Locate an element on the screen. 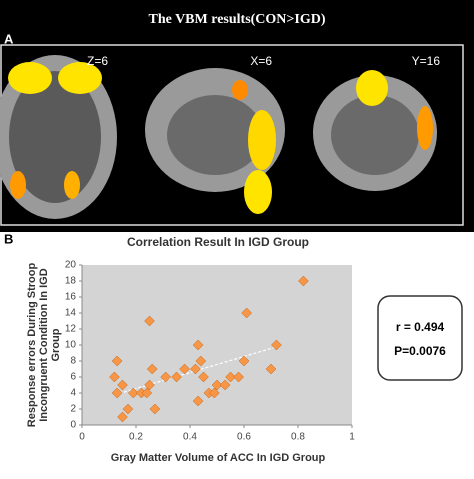 Image resolution: width=474 pixels, height=479 pixels. x-tick-label: 0.2 is located at coordinates (136, 437).